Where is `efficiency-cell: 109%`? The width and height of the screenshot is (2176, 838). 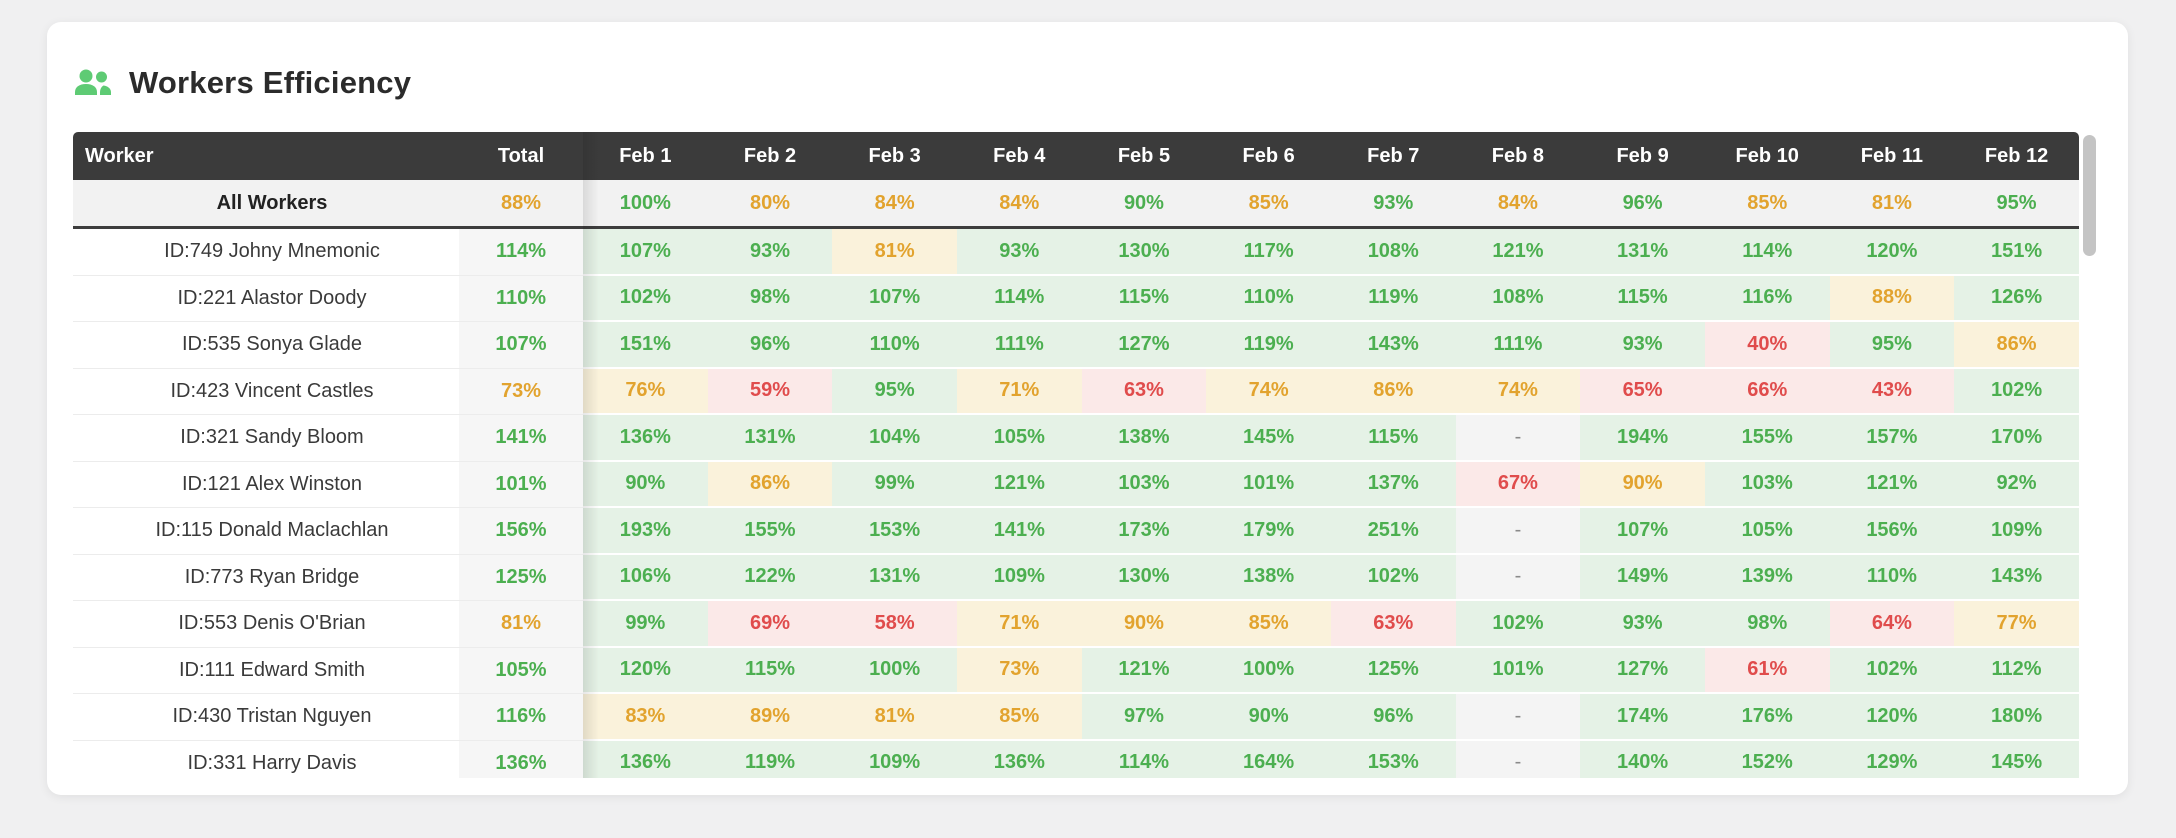 efficiency-cell: 109% is located at coordinates (894, 759).